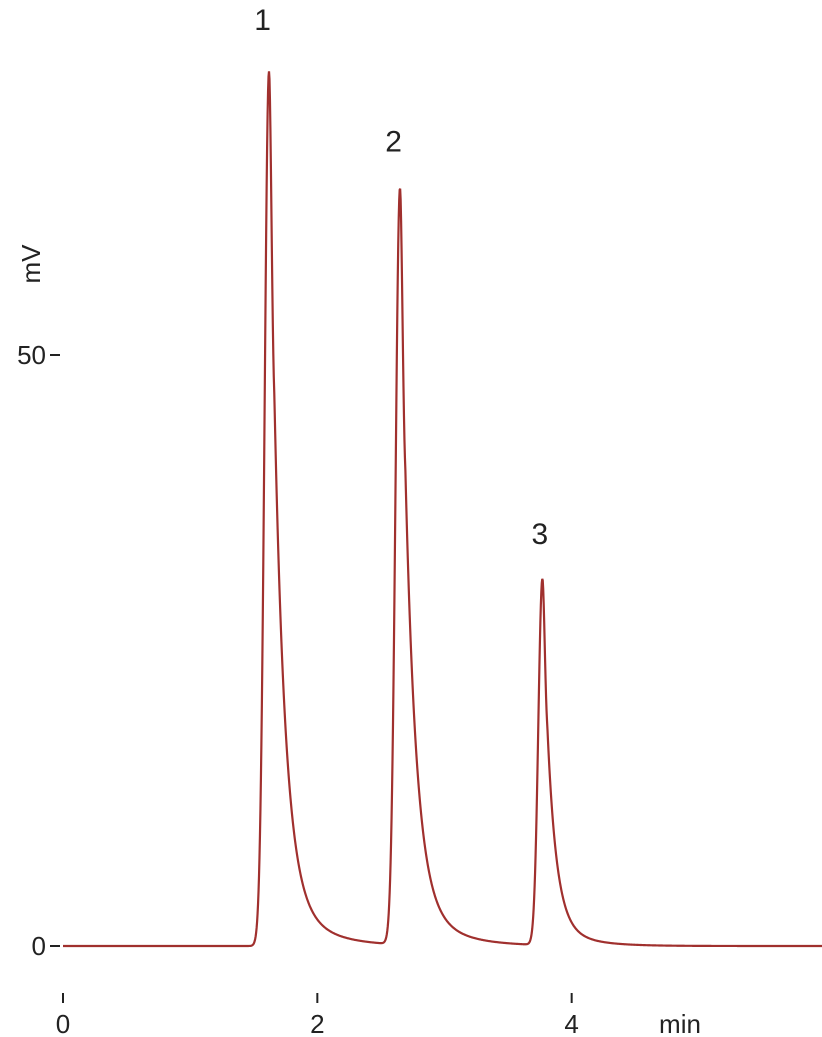 This screenshot has width=822, height=1037. Describe the element at coordinates (540, 534) in the screenshot. I see `peak-label: 3` at that location.